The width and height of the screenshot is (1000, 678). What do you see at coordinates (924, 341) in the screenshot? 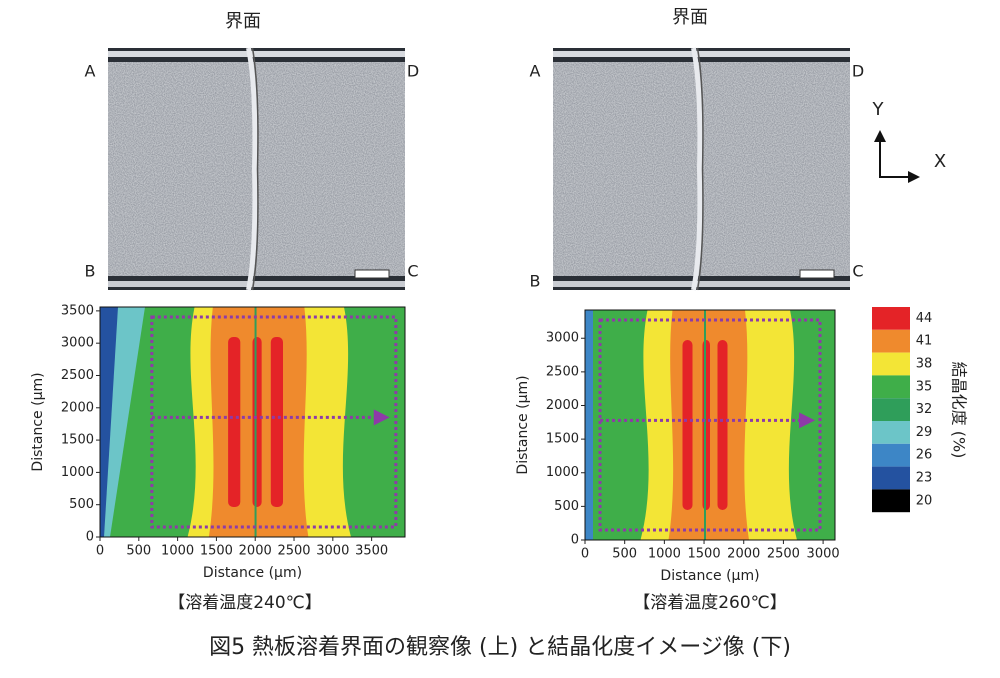
I see `colorbar-tick-label: 41` at bounding box center [924, 341].